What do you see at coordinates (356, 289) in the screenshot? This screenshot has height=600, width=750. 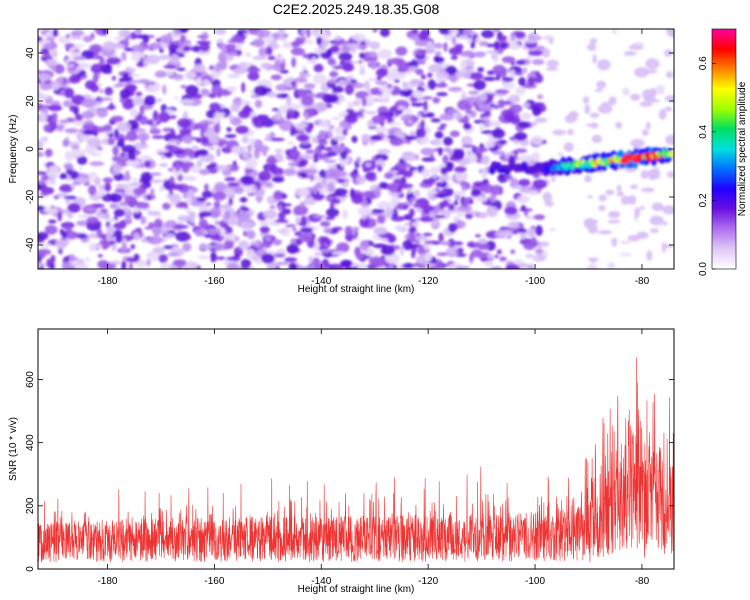 I see `spectrogram-x-label: Height of straight line (km)` at bounding box center [356, 289].